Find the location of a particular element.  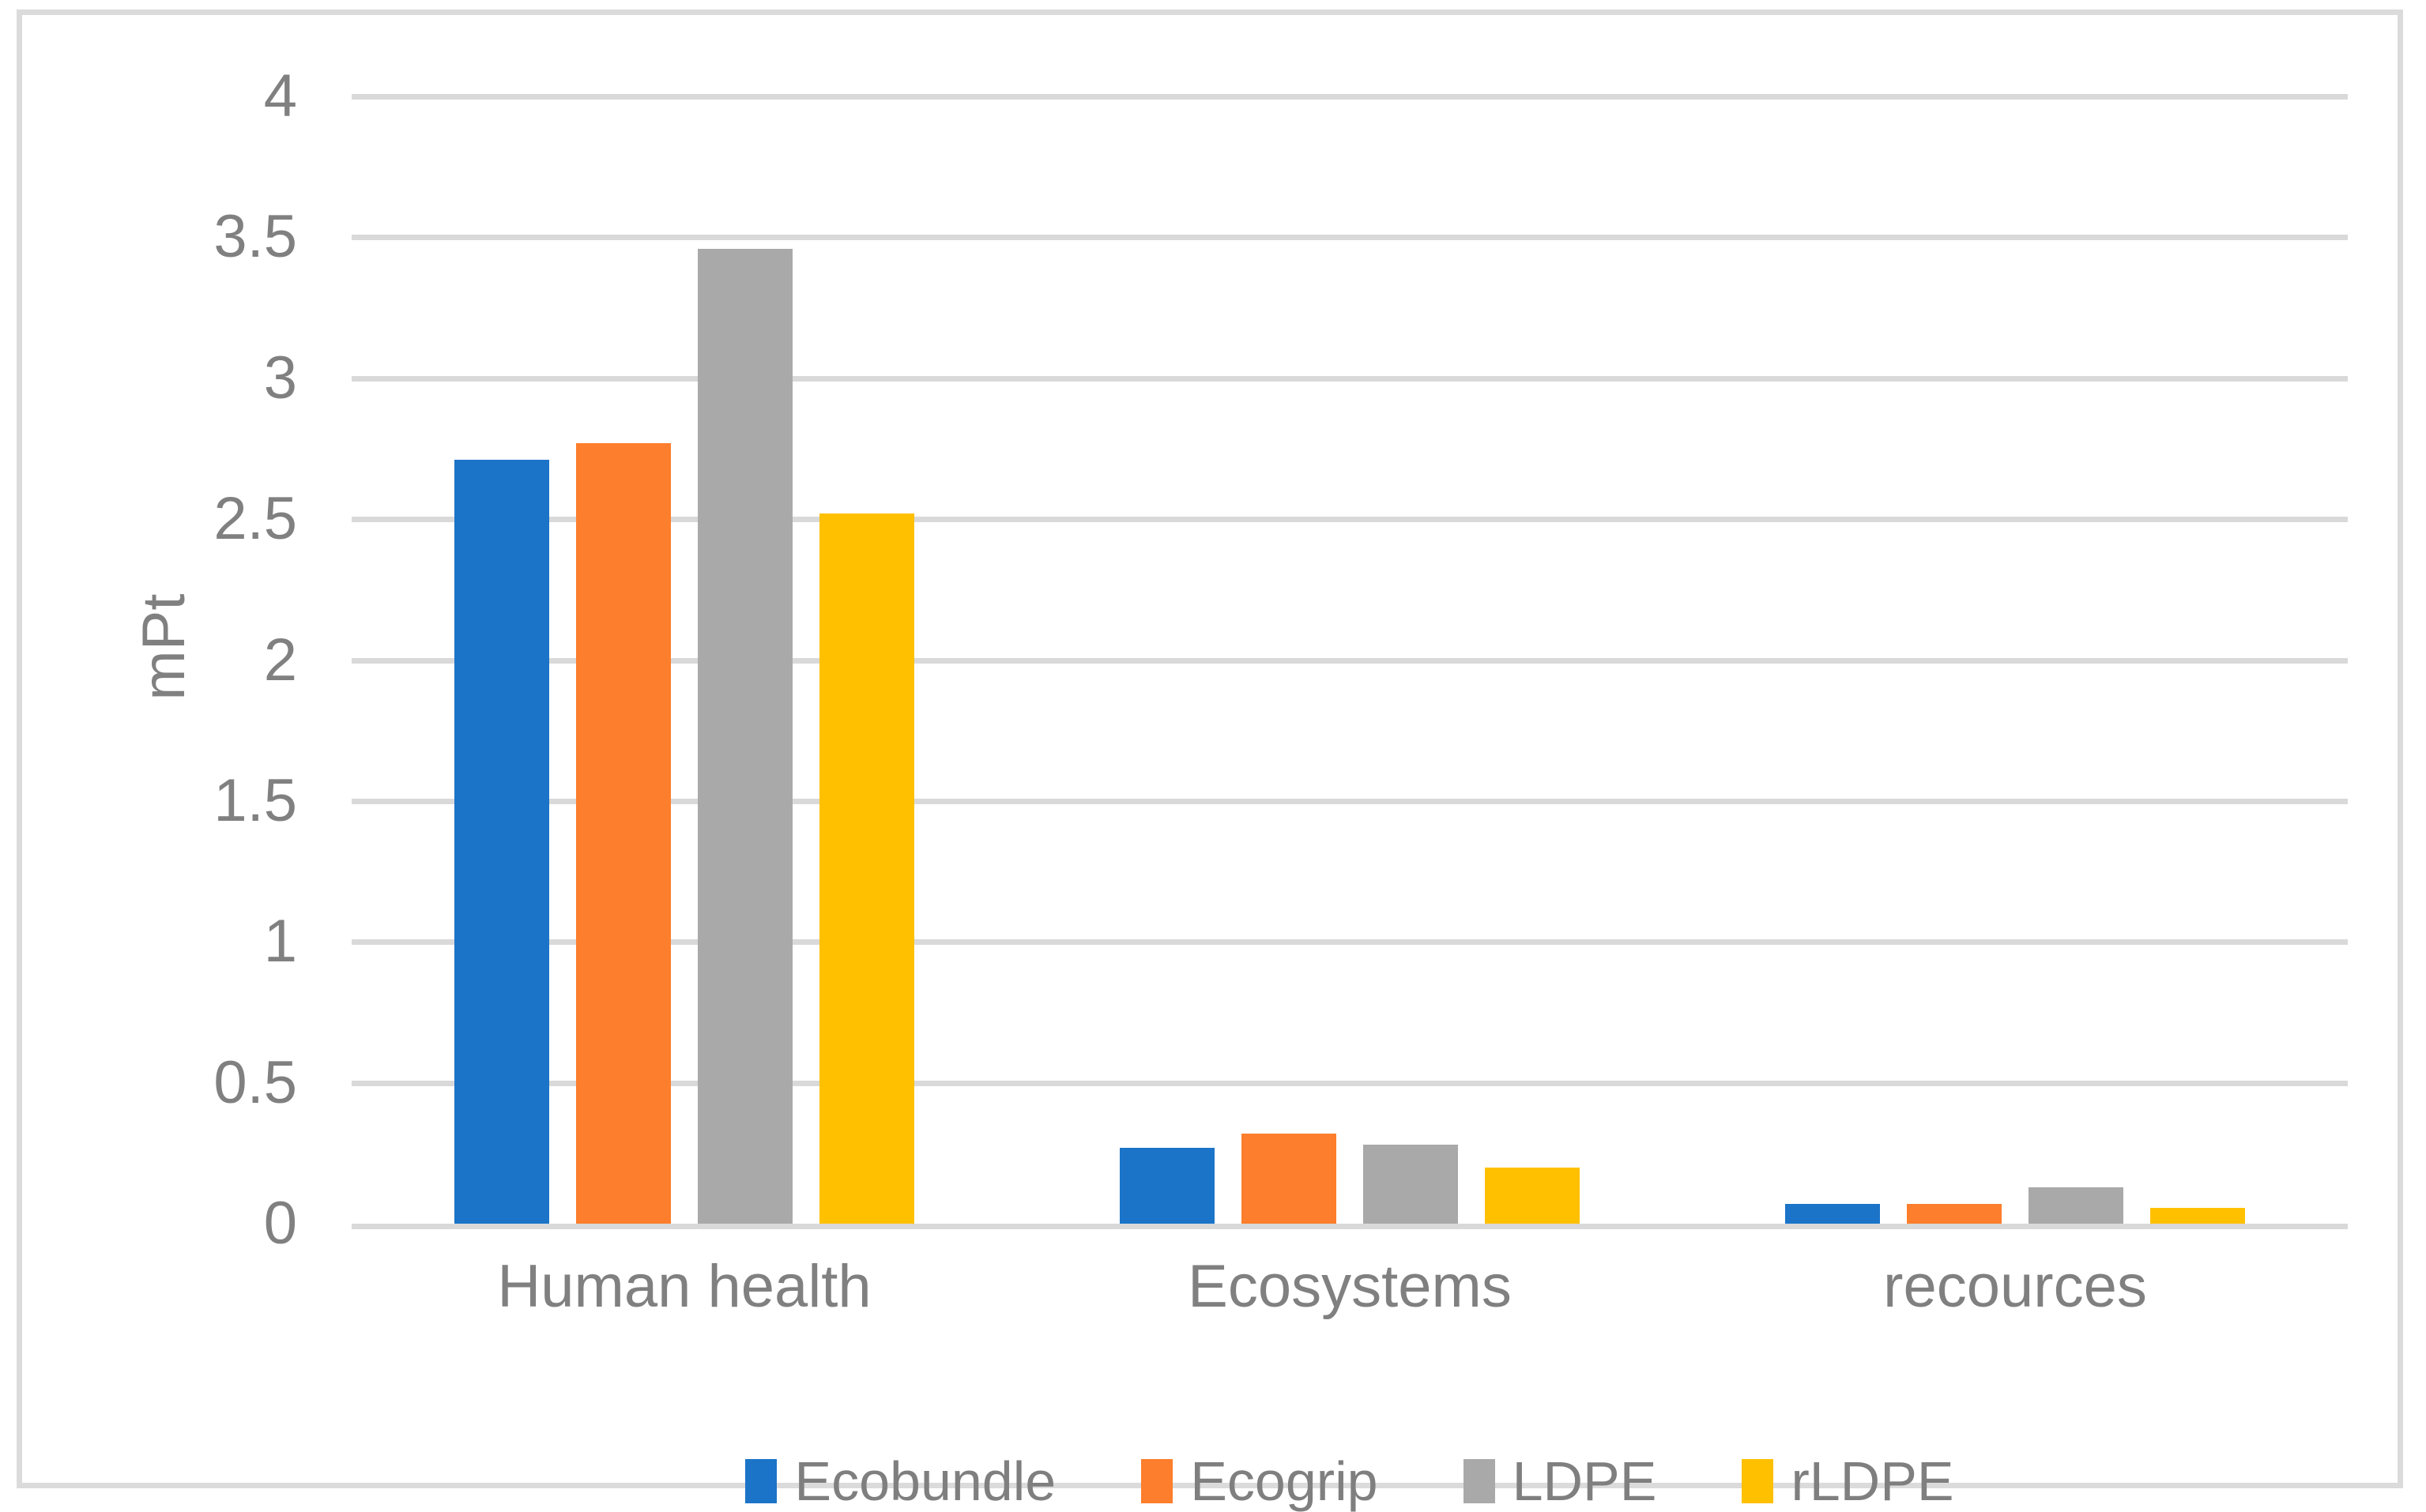

y-axis-title: mPt is located at coordinates (164, 647).